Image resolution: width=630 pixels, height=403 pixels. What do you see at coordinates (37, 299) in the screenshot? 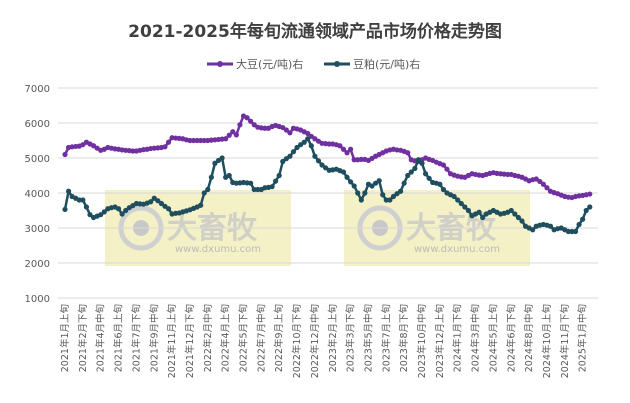
I see `y-tick-label: 1000` at bounding box center [37, 299].